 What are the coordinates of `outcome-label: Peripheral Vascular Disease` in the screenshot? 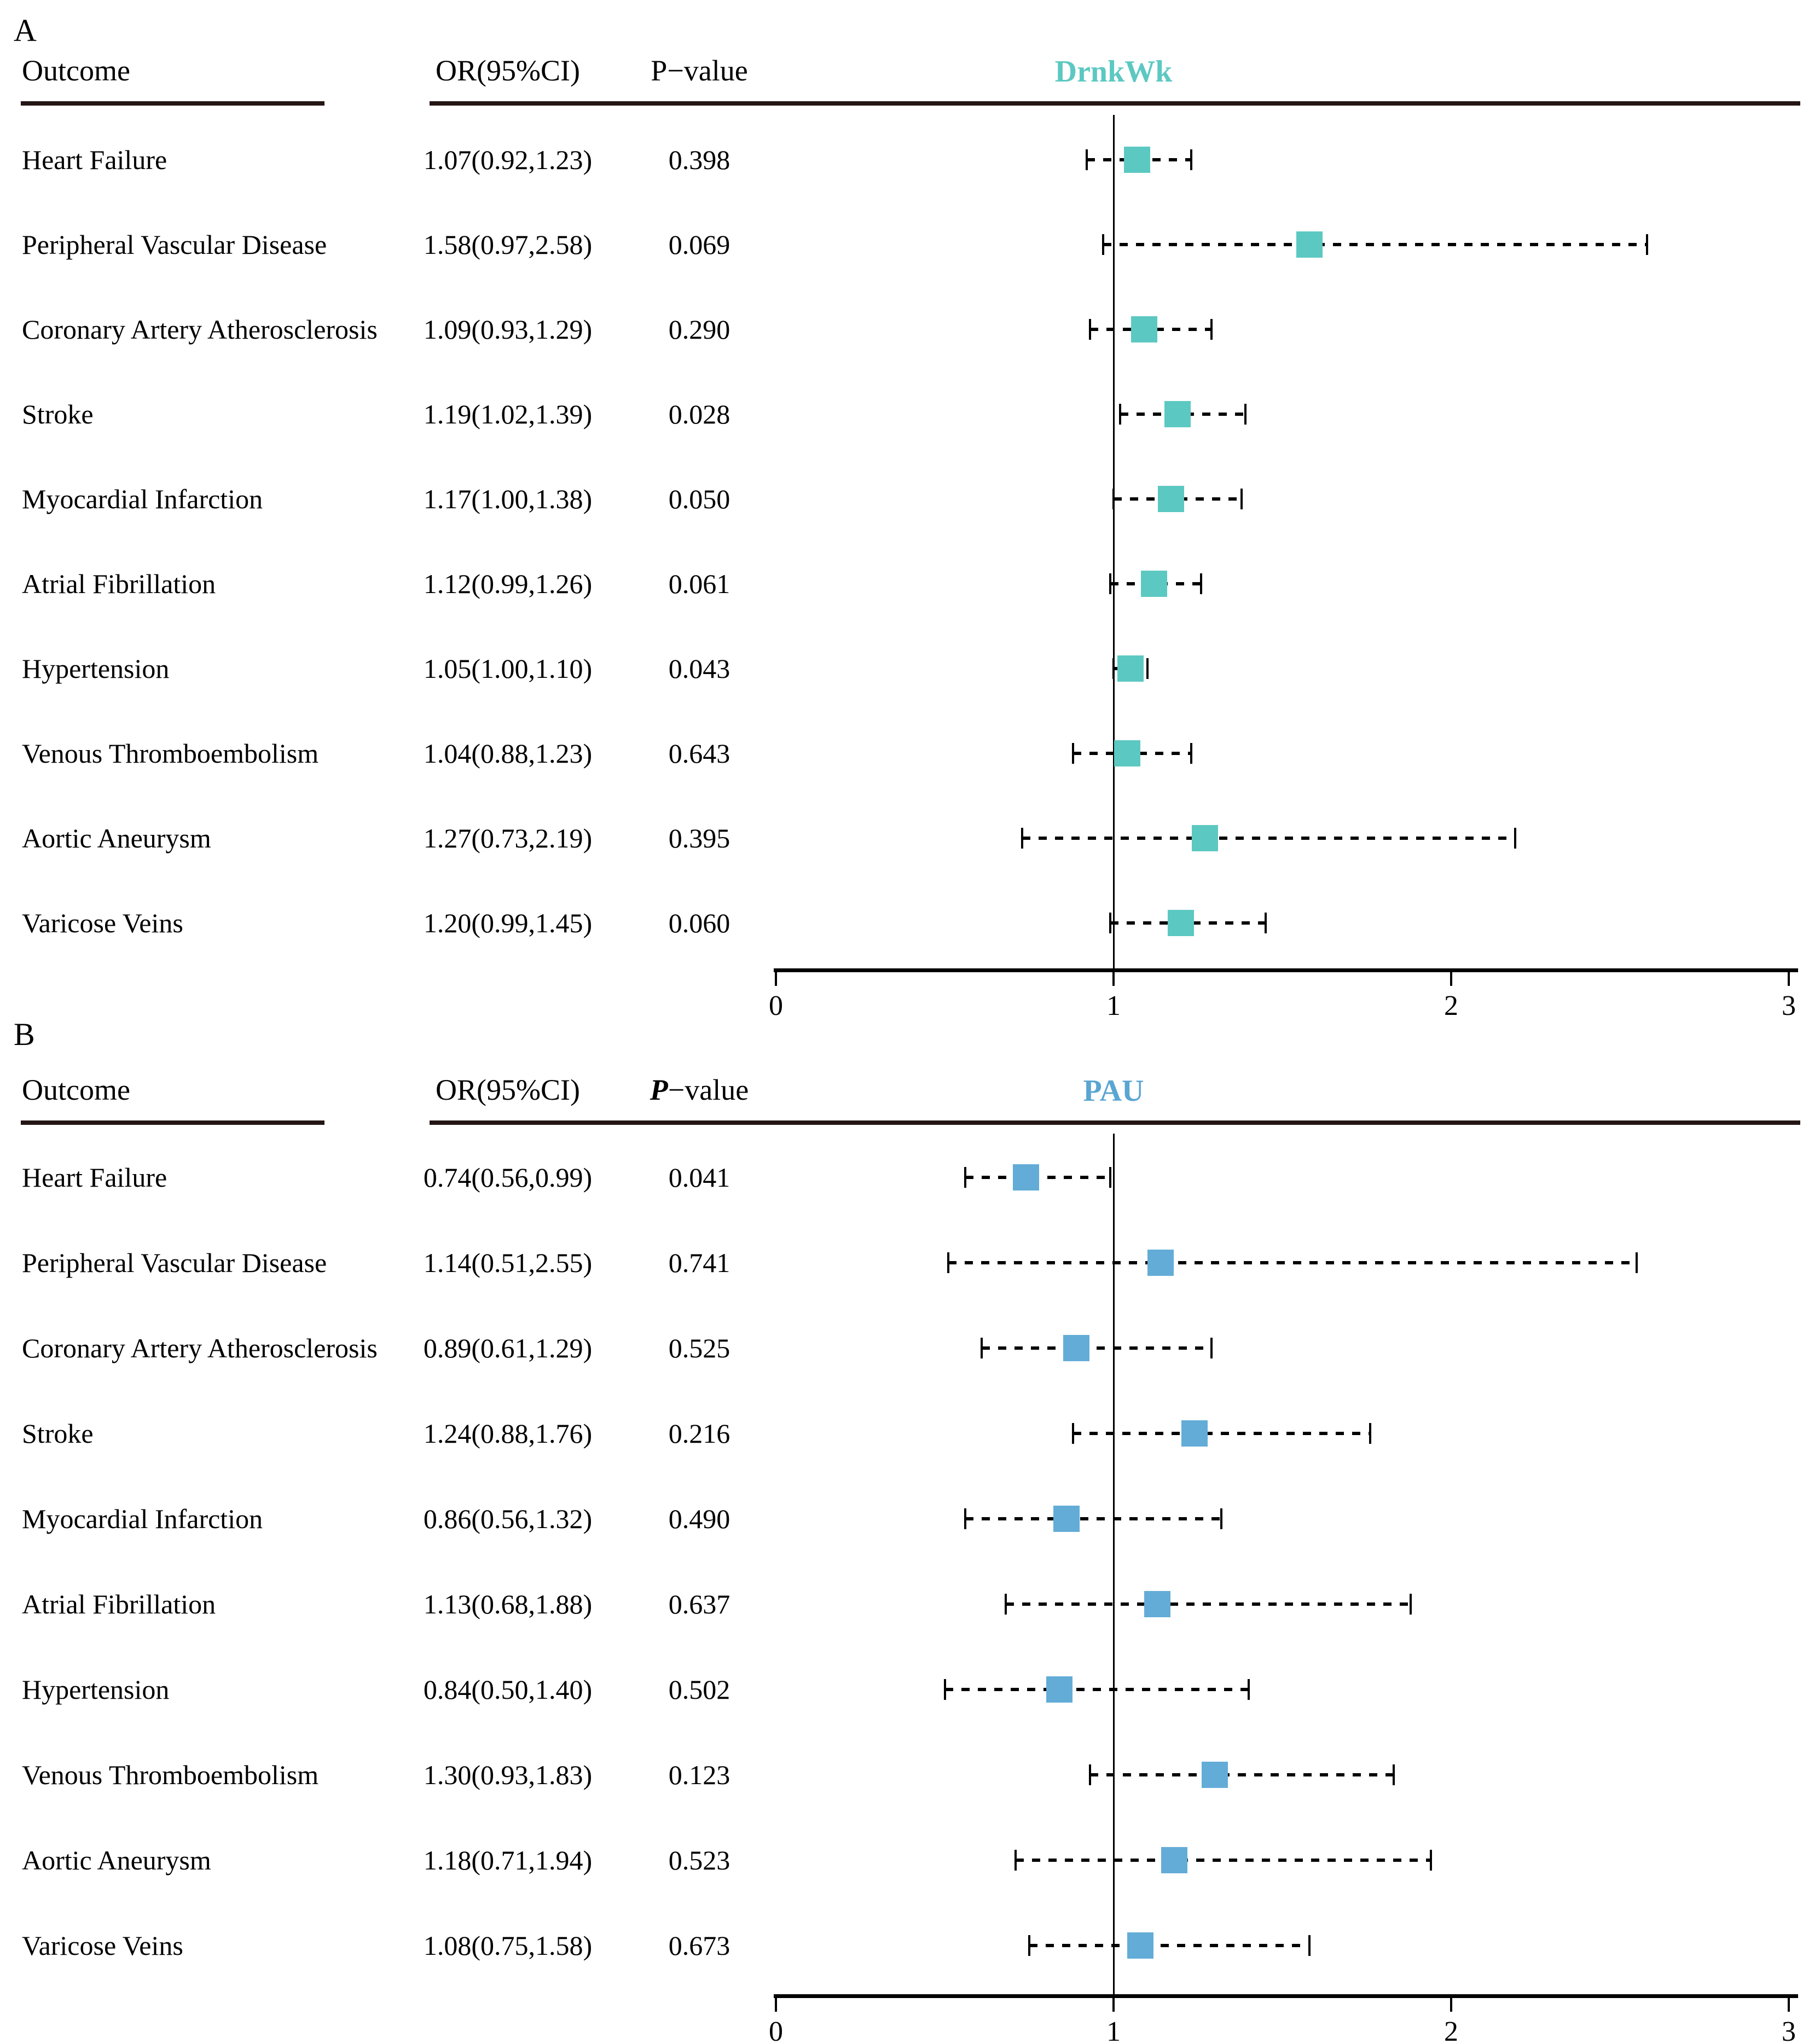 It's located at (174, 1263).